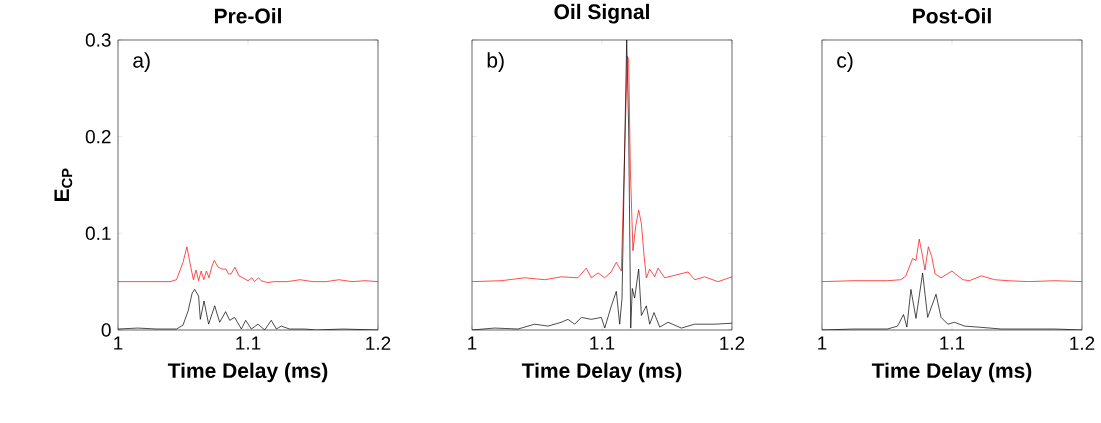 Image resolution: width=1101 pixels, height=423 pixels. What do you see at coordinates (98, 233) in the screenshot?
I see `y-tick-label: 0.1` at bounding box center [98, 233].